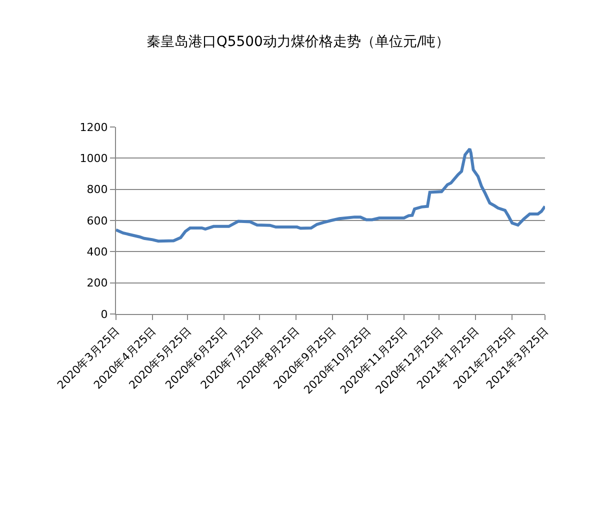  I want to click on y-tick-label: 400, so click(97, 252).